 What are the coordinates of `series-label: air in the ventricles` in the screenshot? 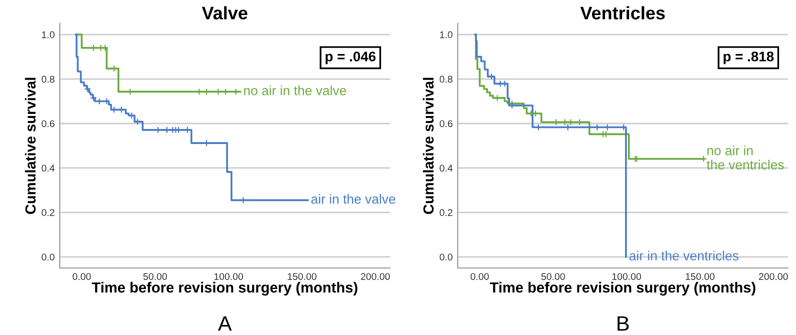 It's located at (683, 255).